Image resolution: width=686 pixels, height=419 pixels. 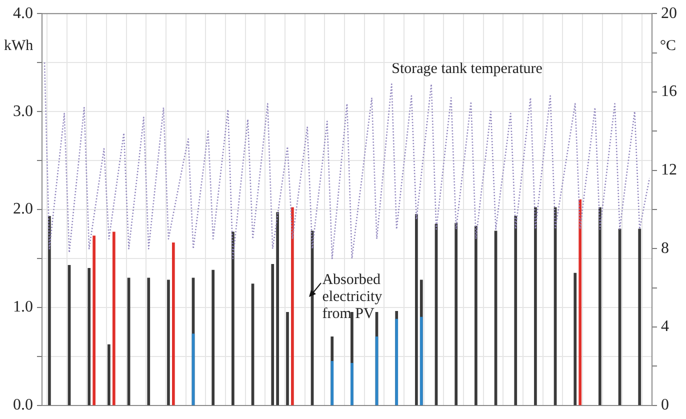 I want to click on y2-tick-label: 8, so click(x=665, y=248).